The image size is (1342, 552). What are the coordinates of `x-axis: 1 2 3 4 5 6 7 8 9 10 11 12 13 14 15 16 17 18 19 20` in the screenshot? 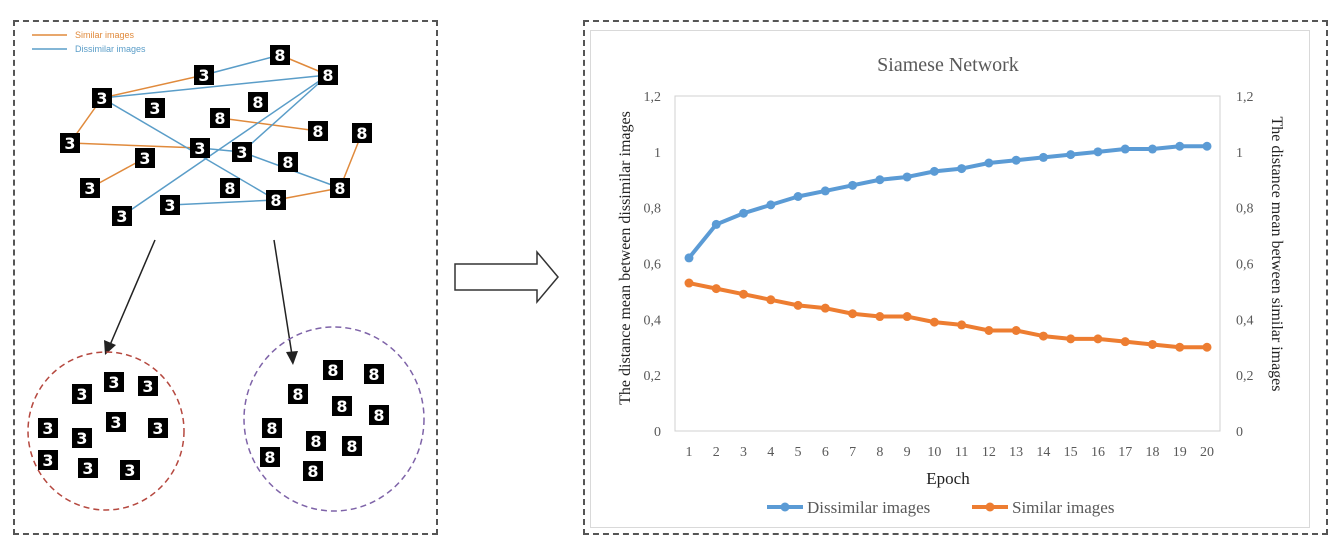 It's located at (950, 452).